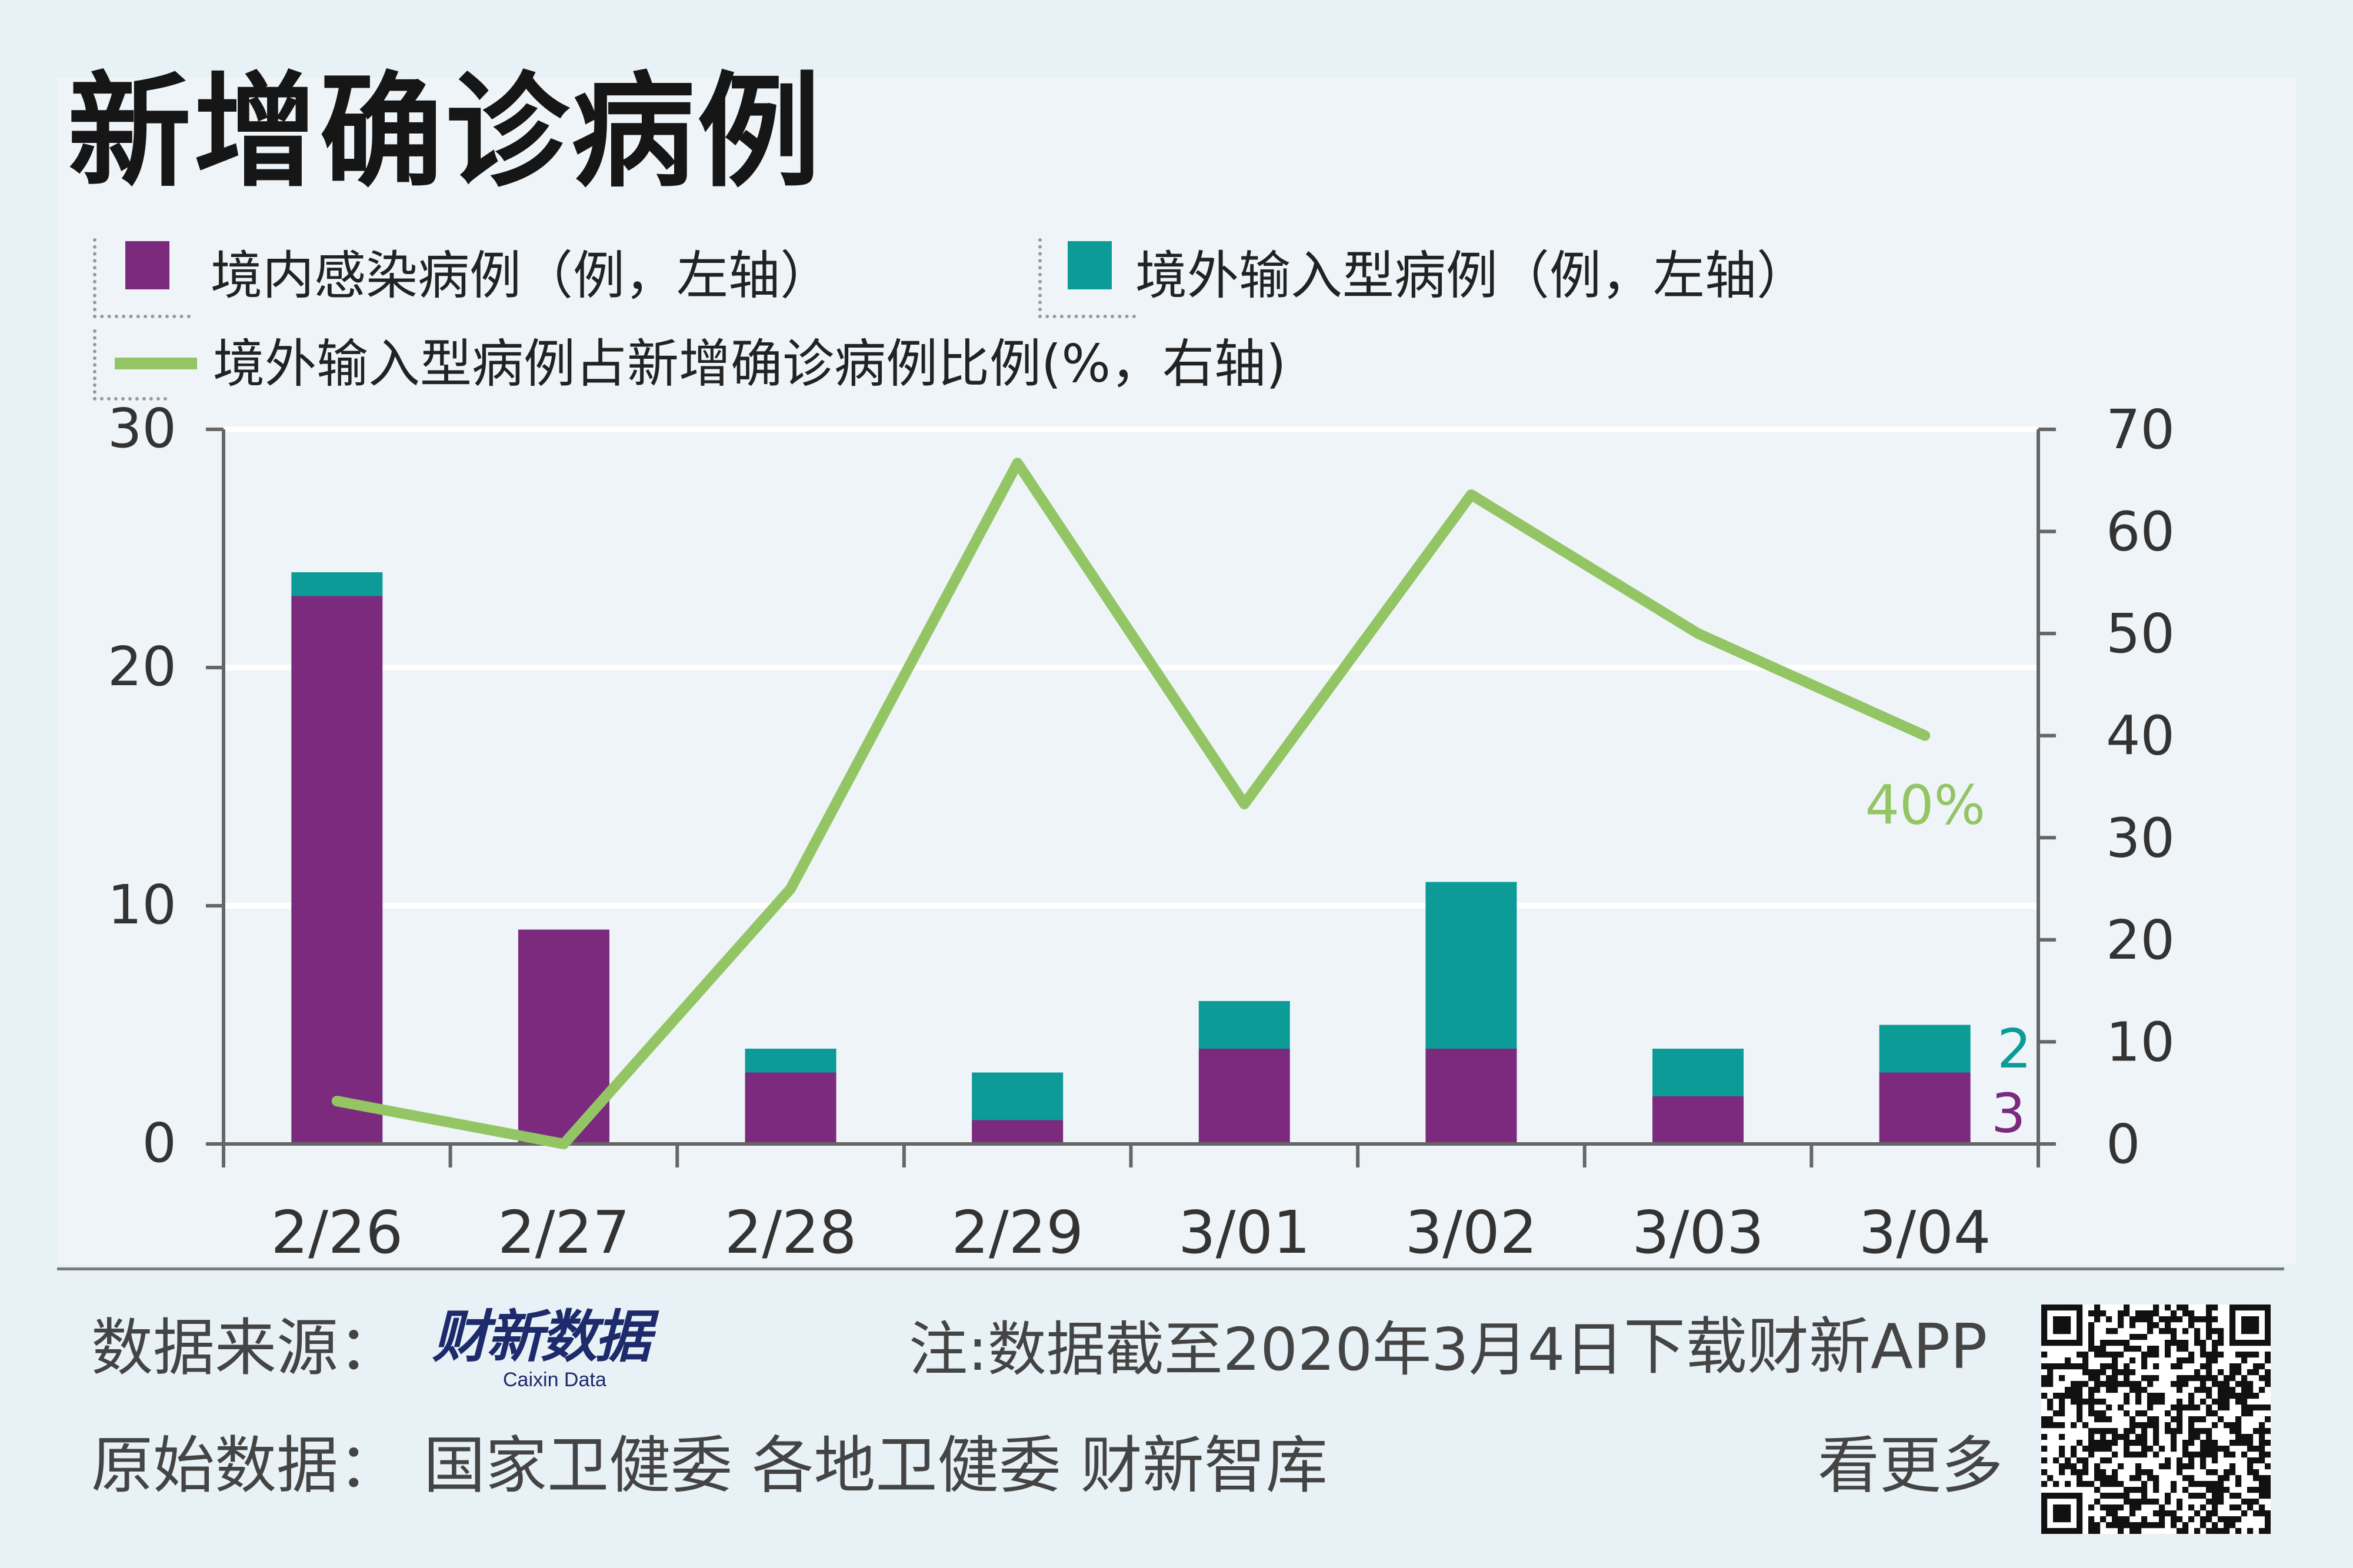 The image size is (2353, 1568). What do you see at coordinates (1472, 1232) in the screenshot?
I see `x-tick-label: 3/02` at bounding box center [1472, 1232].